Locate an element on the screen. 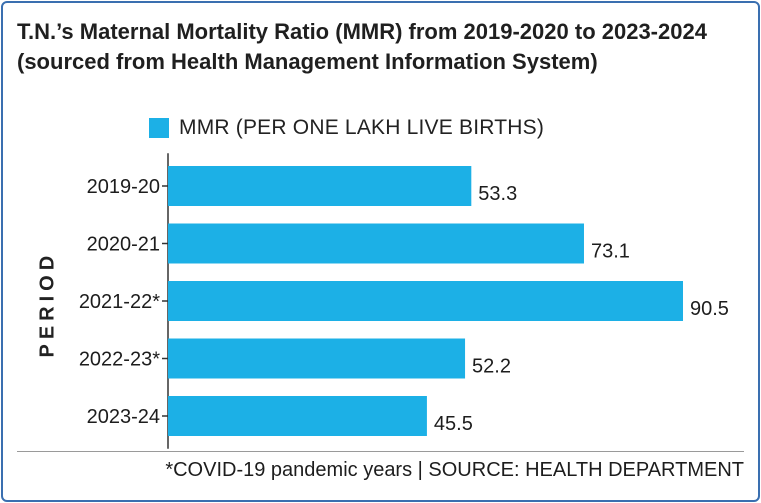 The height and width of the screenshot is (503, 761). value-label: 45.5 is located at coordinates (453, 424).